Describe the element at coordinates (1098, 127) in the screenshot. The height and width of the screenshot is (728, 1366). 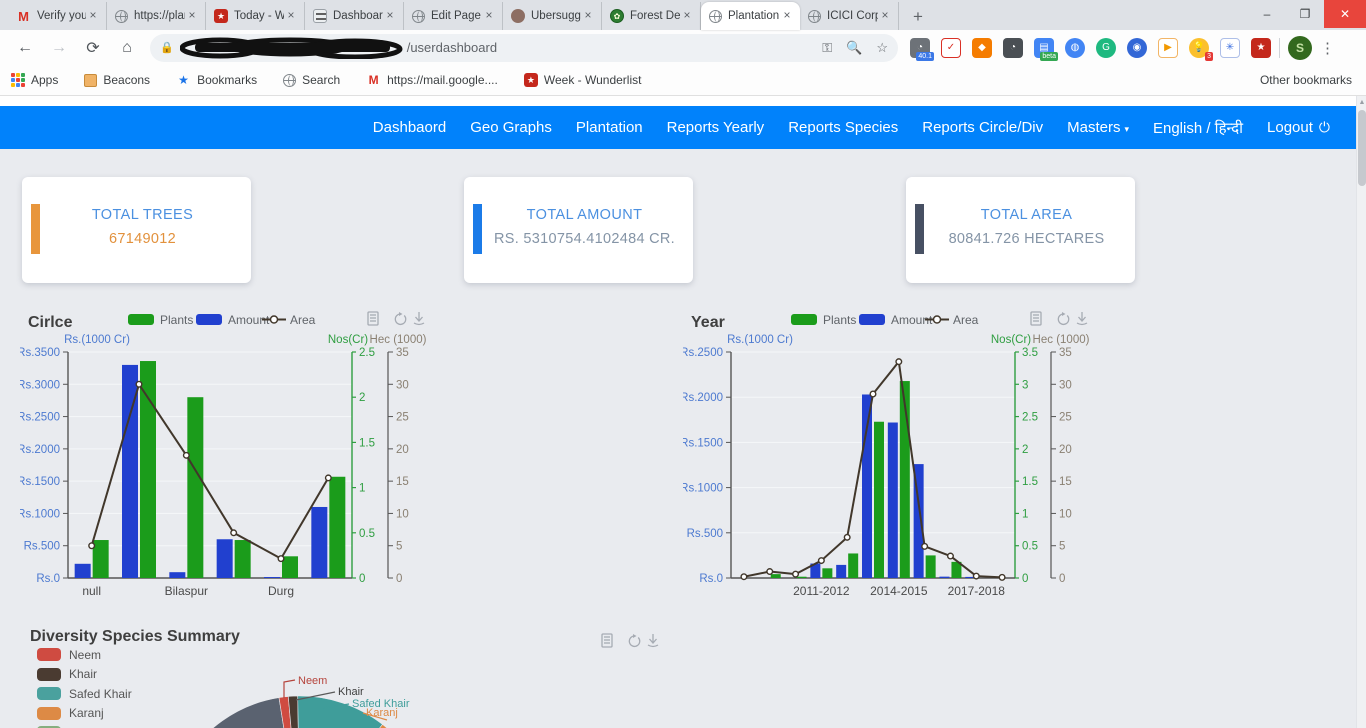
I see `nav-item-masters: Masters ▾` at that location.